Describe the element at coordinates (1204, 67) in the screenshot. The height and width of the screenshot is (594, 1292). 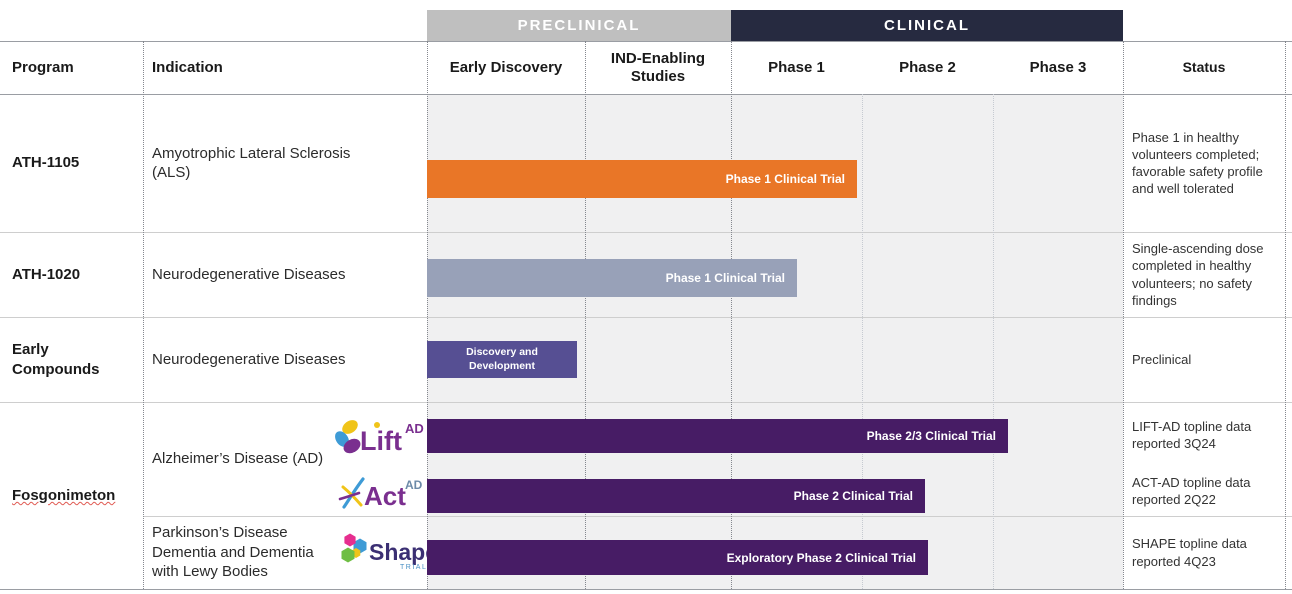
I see `column-header-status: Status` at that location.